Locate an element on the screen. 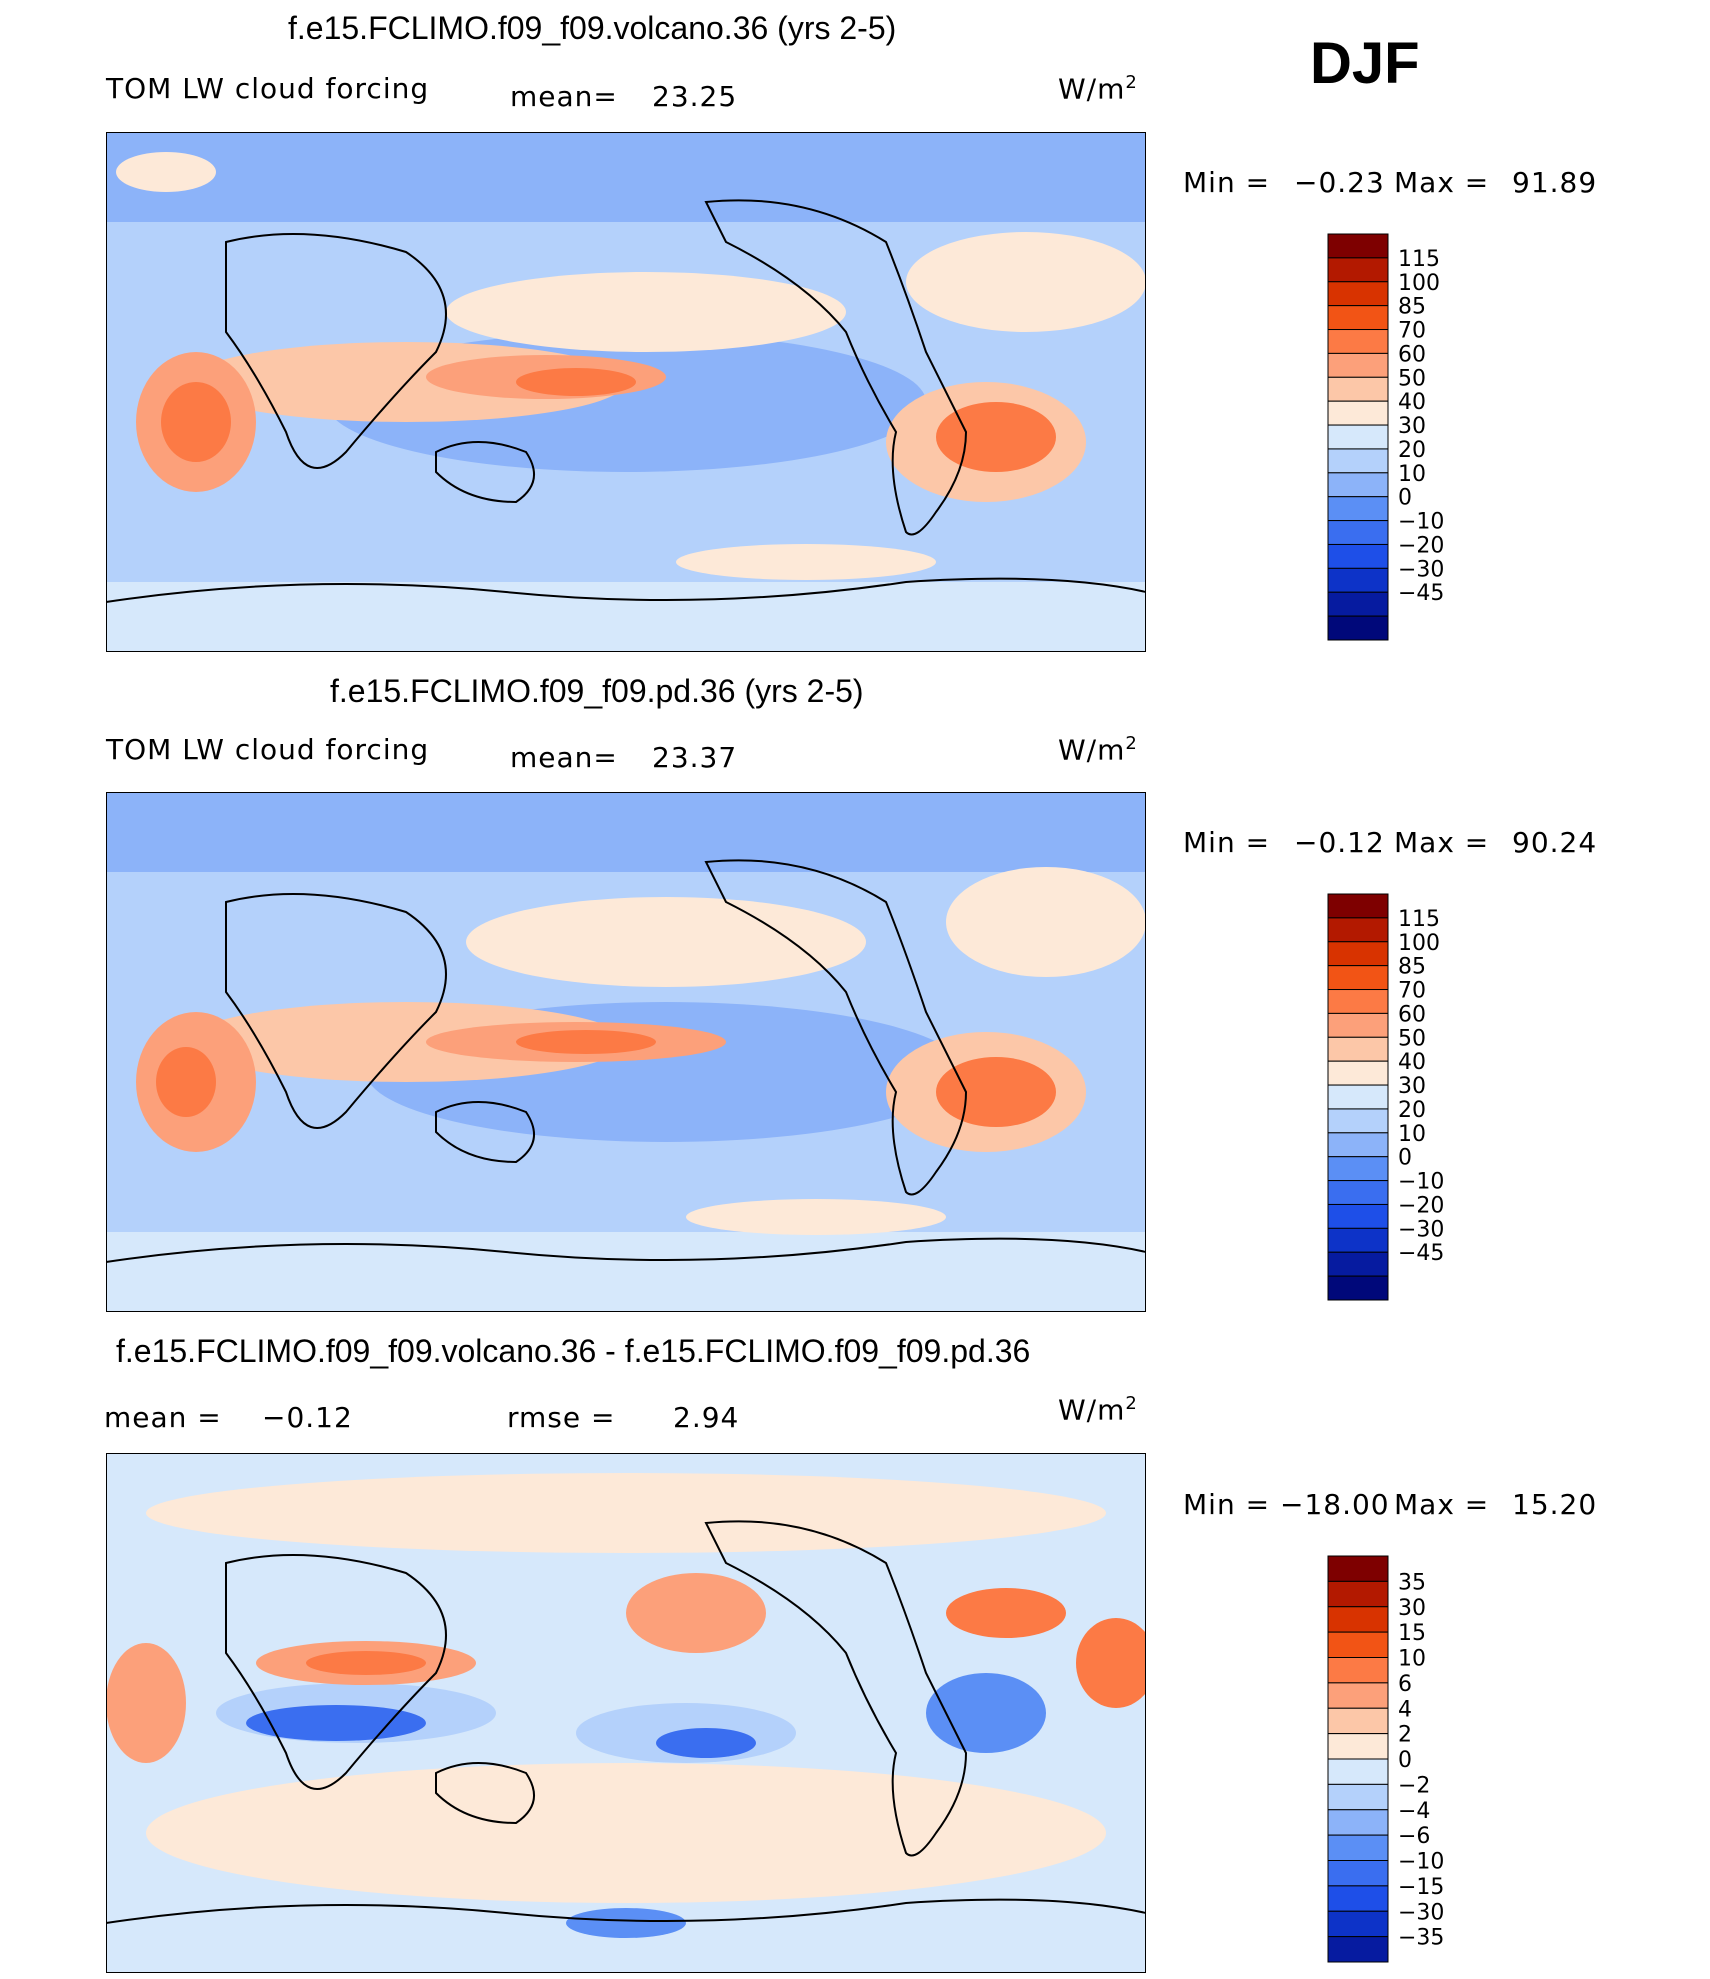 This screenshot has height=1979, width=1710. panel-1-units: W/m2 is located at coordinates (1098, 89).